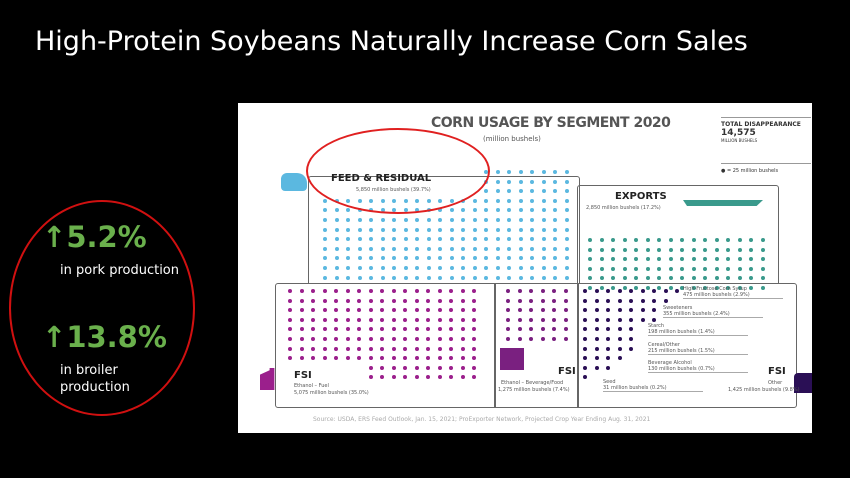 The width and height of the screenshot is (850, 478). I want to click on fsi-fuel-detail: Ethanol – Fuel, so click(311, 386).